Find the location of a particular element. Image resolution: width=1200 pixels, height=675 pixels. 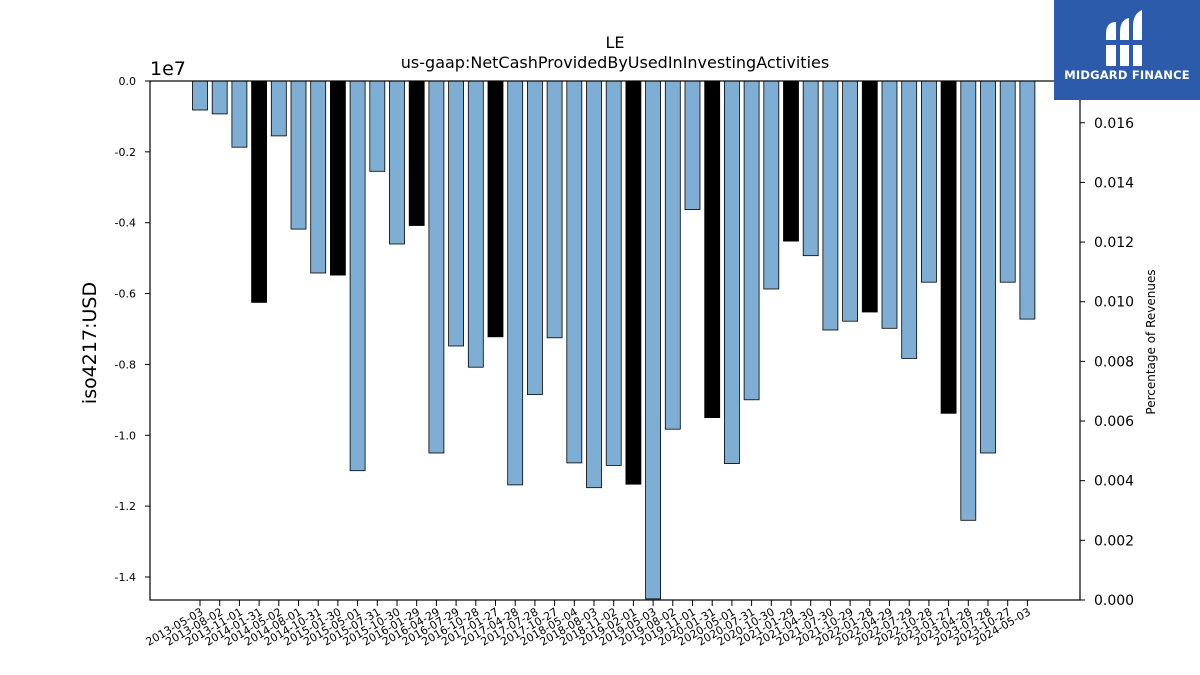

y-tick-label: -0.4 is located at coordinates (125, 223).